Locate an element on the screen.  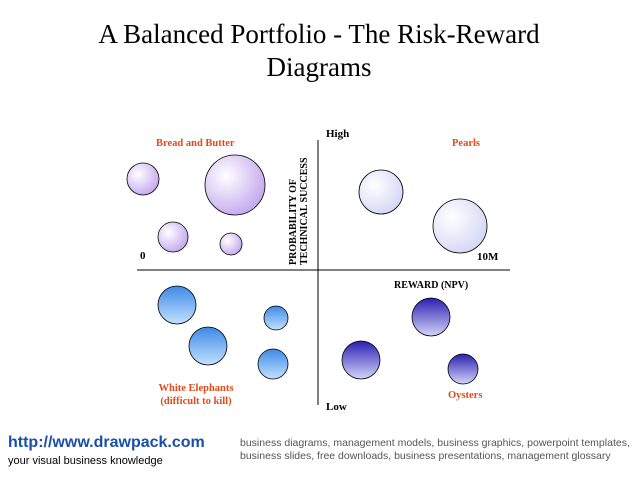
quadrant-label-white-elephants: White Elephants is located at coordinates (196, 388).